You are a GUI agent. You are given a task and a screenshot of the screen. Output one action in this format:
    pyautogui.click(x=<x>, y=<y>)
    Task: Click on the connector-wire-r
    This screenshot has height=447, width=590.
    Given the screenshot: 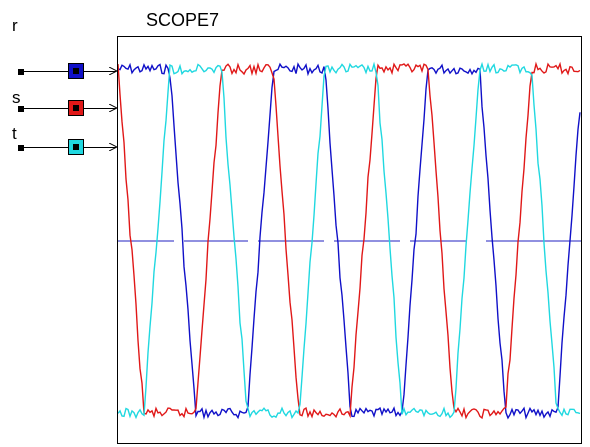 What is the action you would take?
    pyautogui.click(x=47, y=71)
    